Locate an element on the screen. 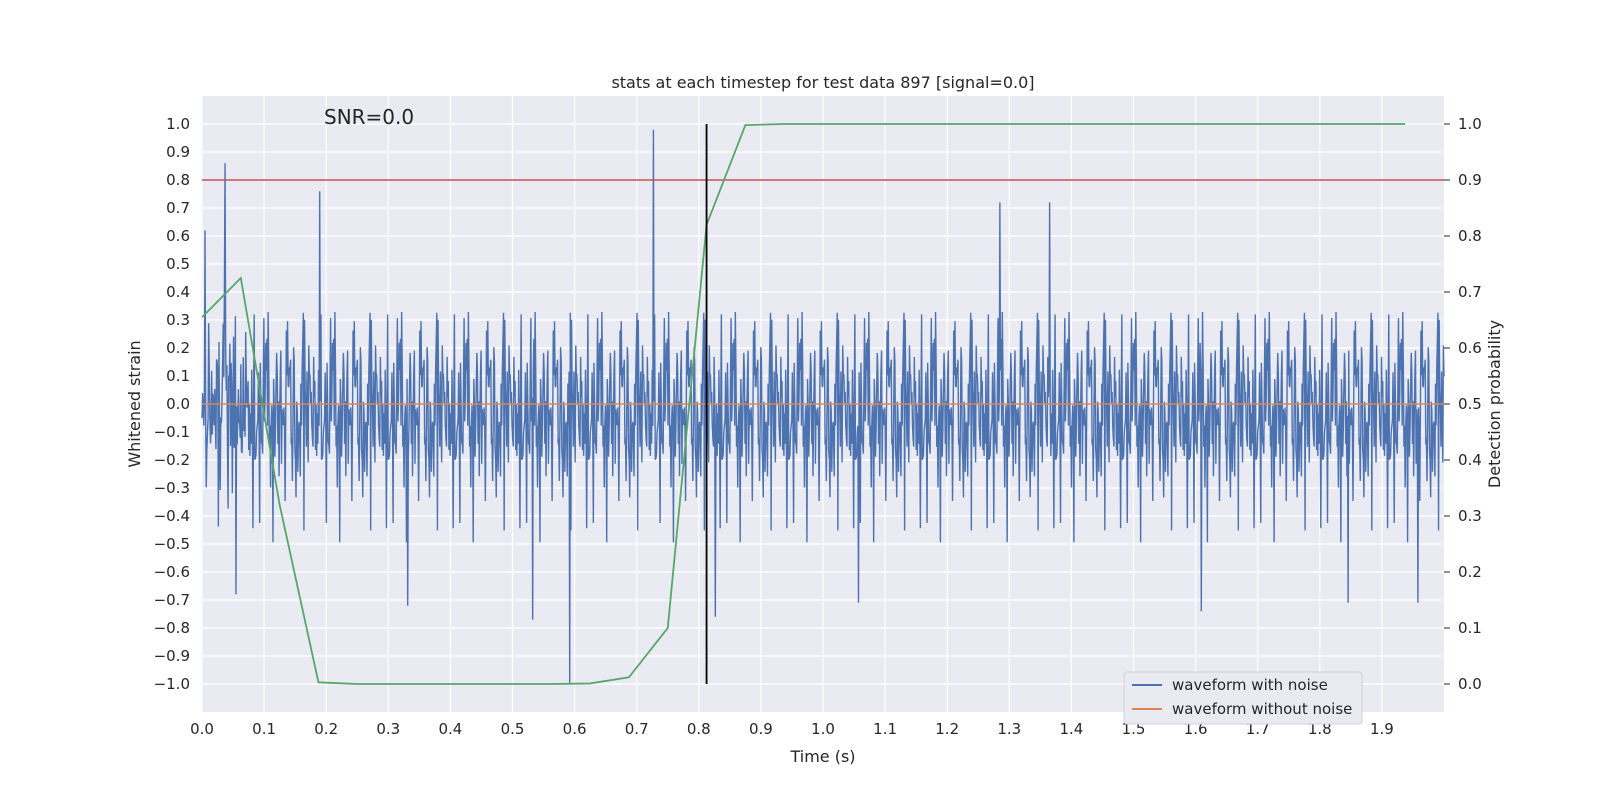 This screenshot has height=800, width=1600. y2-tick-label: 0.5 is located at coordinates (1470, 404).